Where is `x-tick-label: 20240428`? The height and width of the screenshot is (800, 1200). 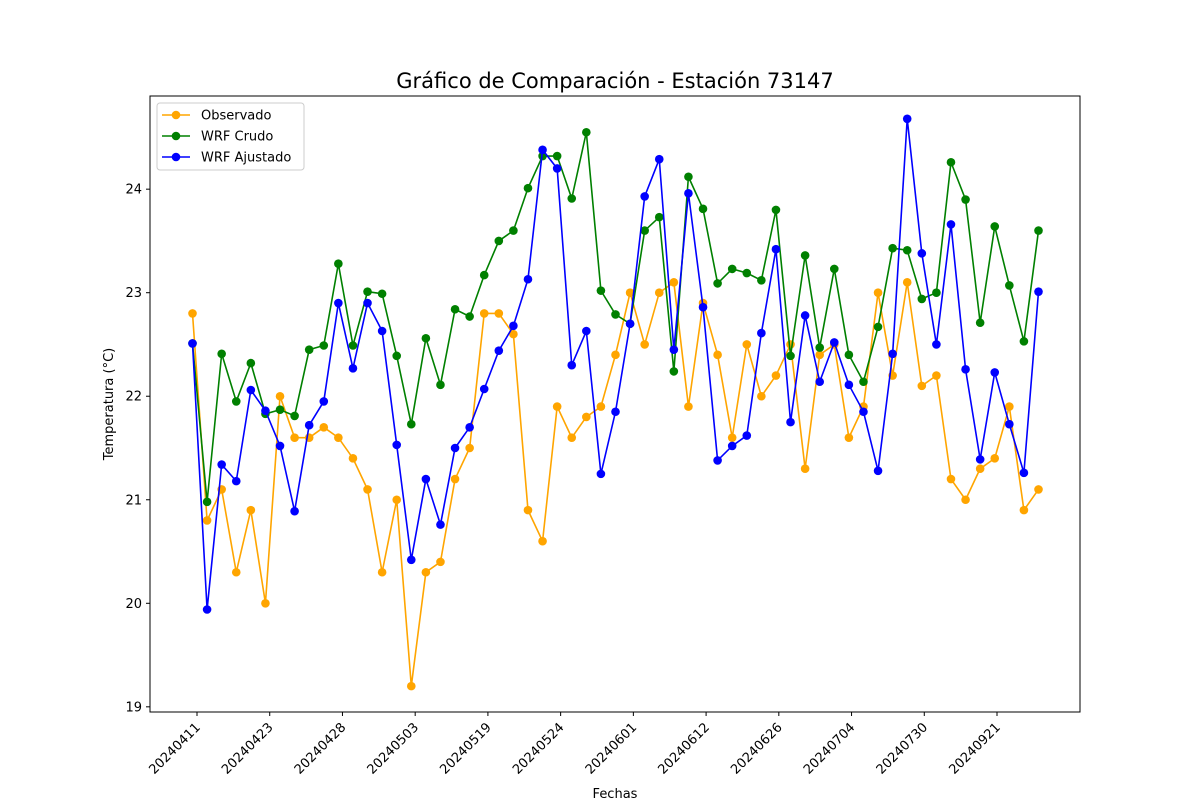 x-tick-label: 20240428 is located at coordinates (320, 748).